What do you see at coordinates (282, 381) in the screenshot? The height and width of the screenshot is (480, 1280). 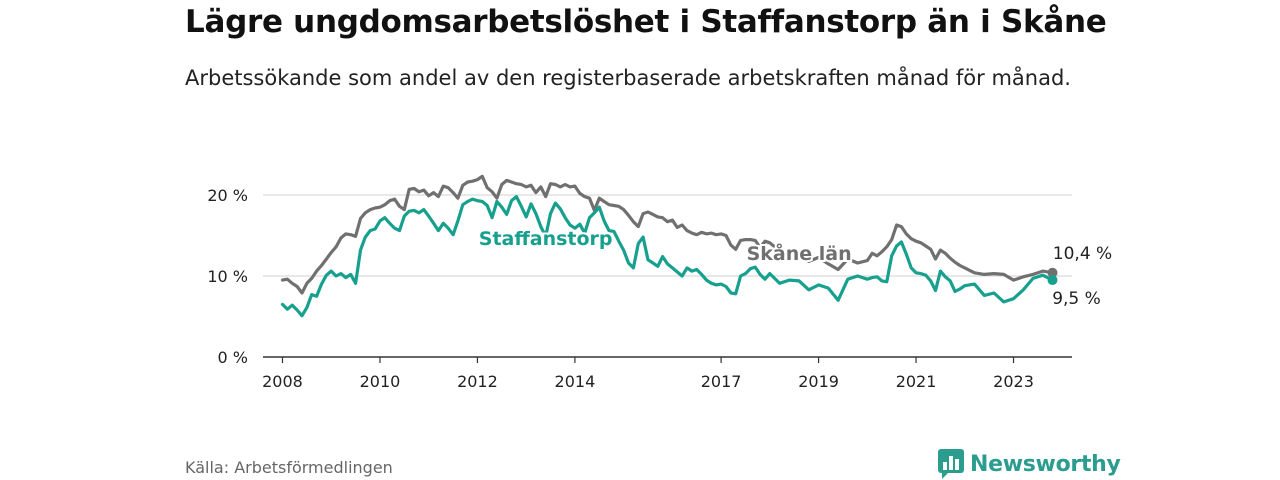 I see `x-tick-label: 2008` at bounding box center [282, 381].